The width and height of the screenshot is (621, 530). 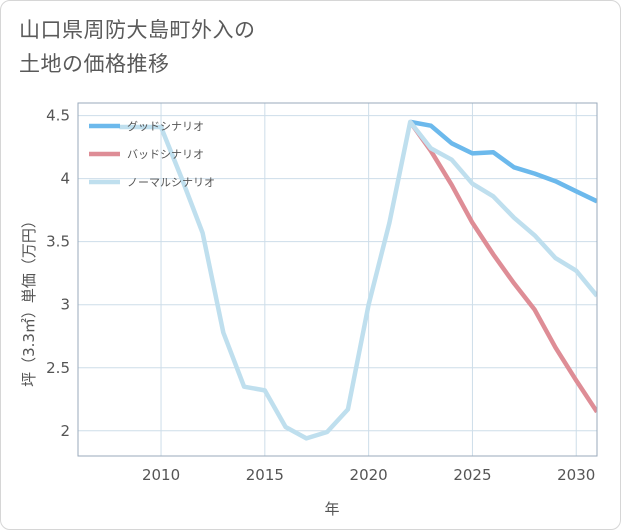 What do you see at coordinates (171, 182) in the screenshot?
I see `legend-label: ノーマルシナリオ` at bounding box center [171, 182].